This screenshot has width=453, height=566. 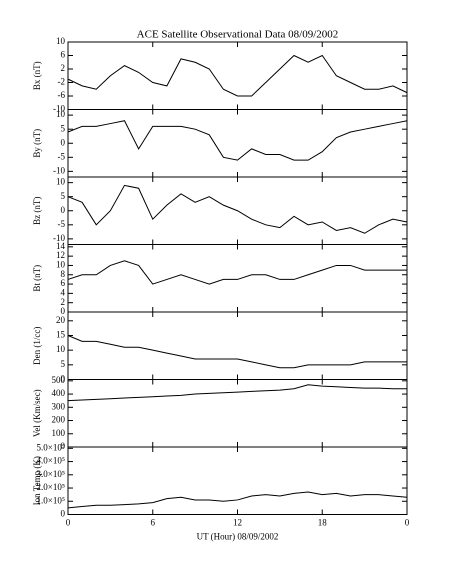 What do you see at coordinates (59, 406) in the screenshot?
I see `y-tick-label: 300` at bounding box center [59, 406].